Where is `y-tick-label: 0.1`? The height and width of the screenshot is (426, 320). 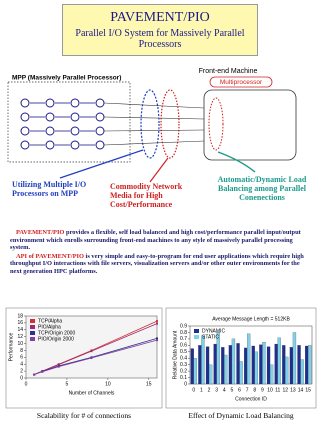 y-tick-label: 0.1 is located at coordinates (183, 378).